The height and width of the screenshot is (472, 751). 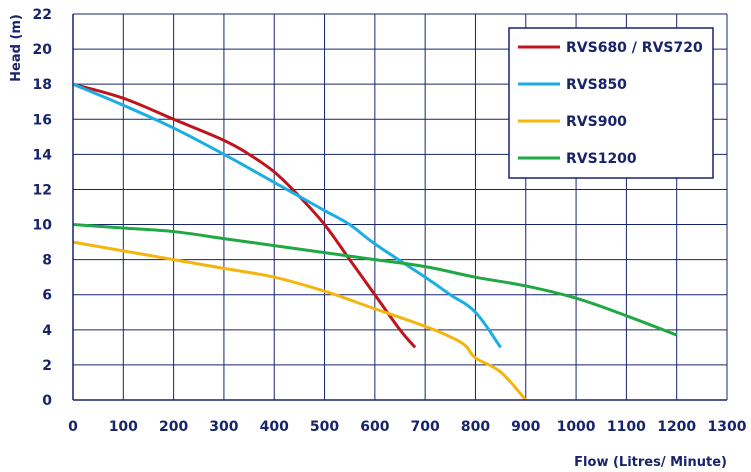 I want to click on y-tick-label-7: 14, so click(x=43, y=155).